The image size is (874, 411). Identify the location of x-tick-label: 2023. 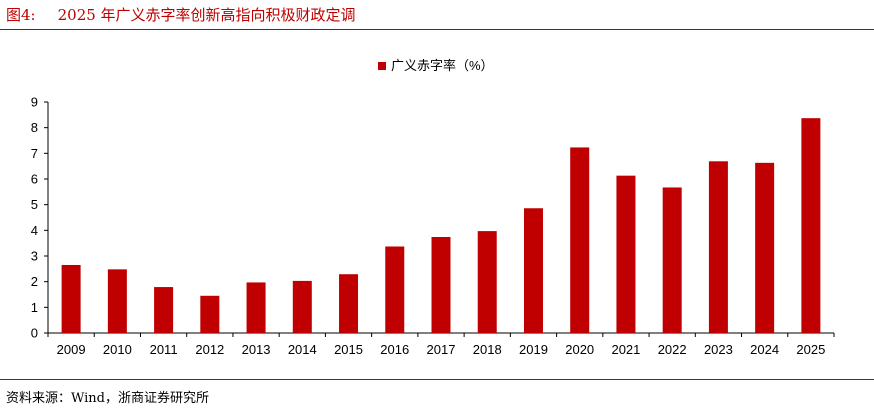
(718, 349).